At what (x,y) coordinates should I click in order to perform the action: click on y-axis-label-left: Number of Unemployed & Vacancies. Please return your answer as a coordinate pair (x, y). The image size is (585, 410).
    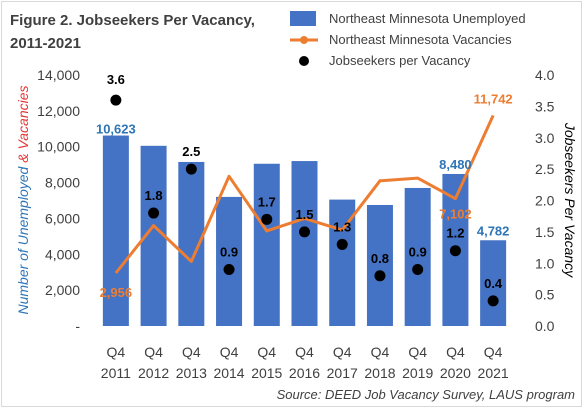
    Looking at the image, I should click on (23, 199).